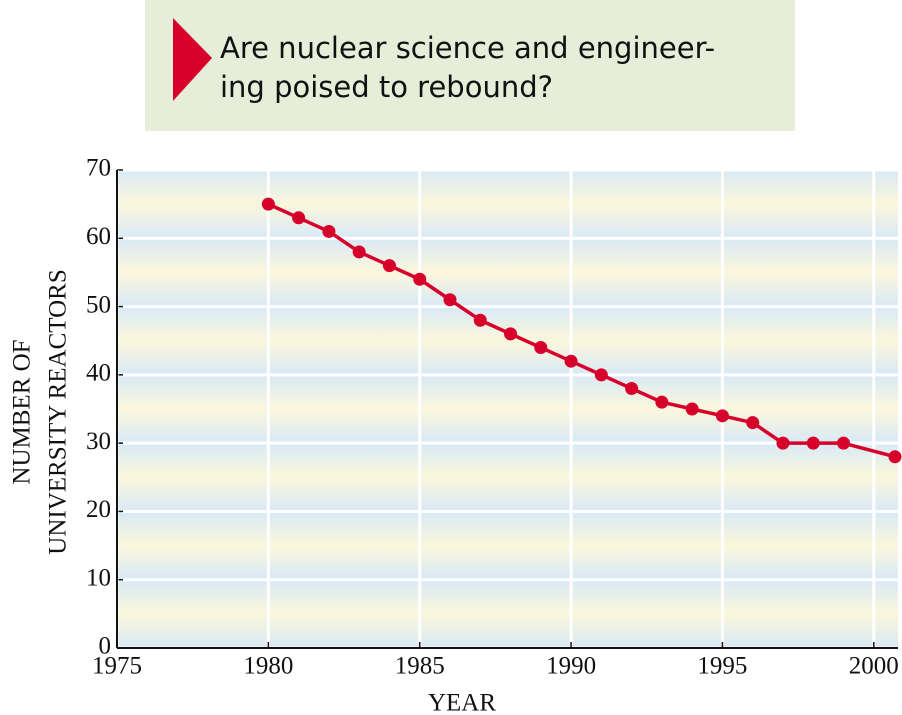 The image size is (902, 715). Describe the element at coordinates (22, 411) in the screenshot. I see `y-axis-label: NUMBER OF` at that location.